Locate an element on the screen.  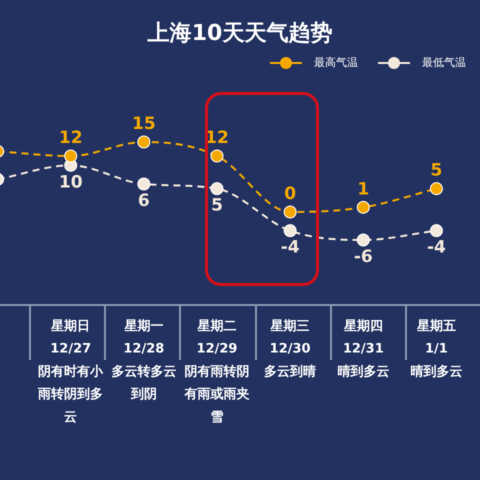
x-tick-label: 星期五 1/1 晴到多云 is located at coordinates (436, 349).